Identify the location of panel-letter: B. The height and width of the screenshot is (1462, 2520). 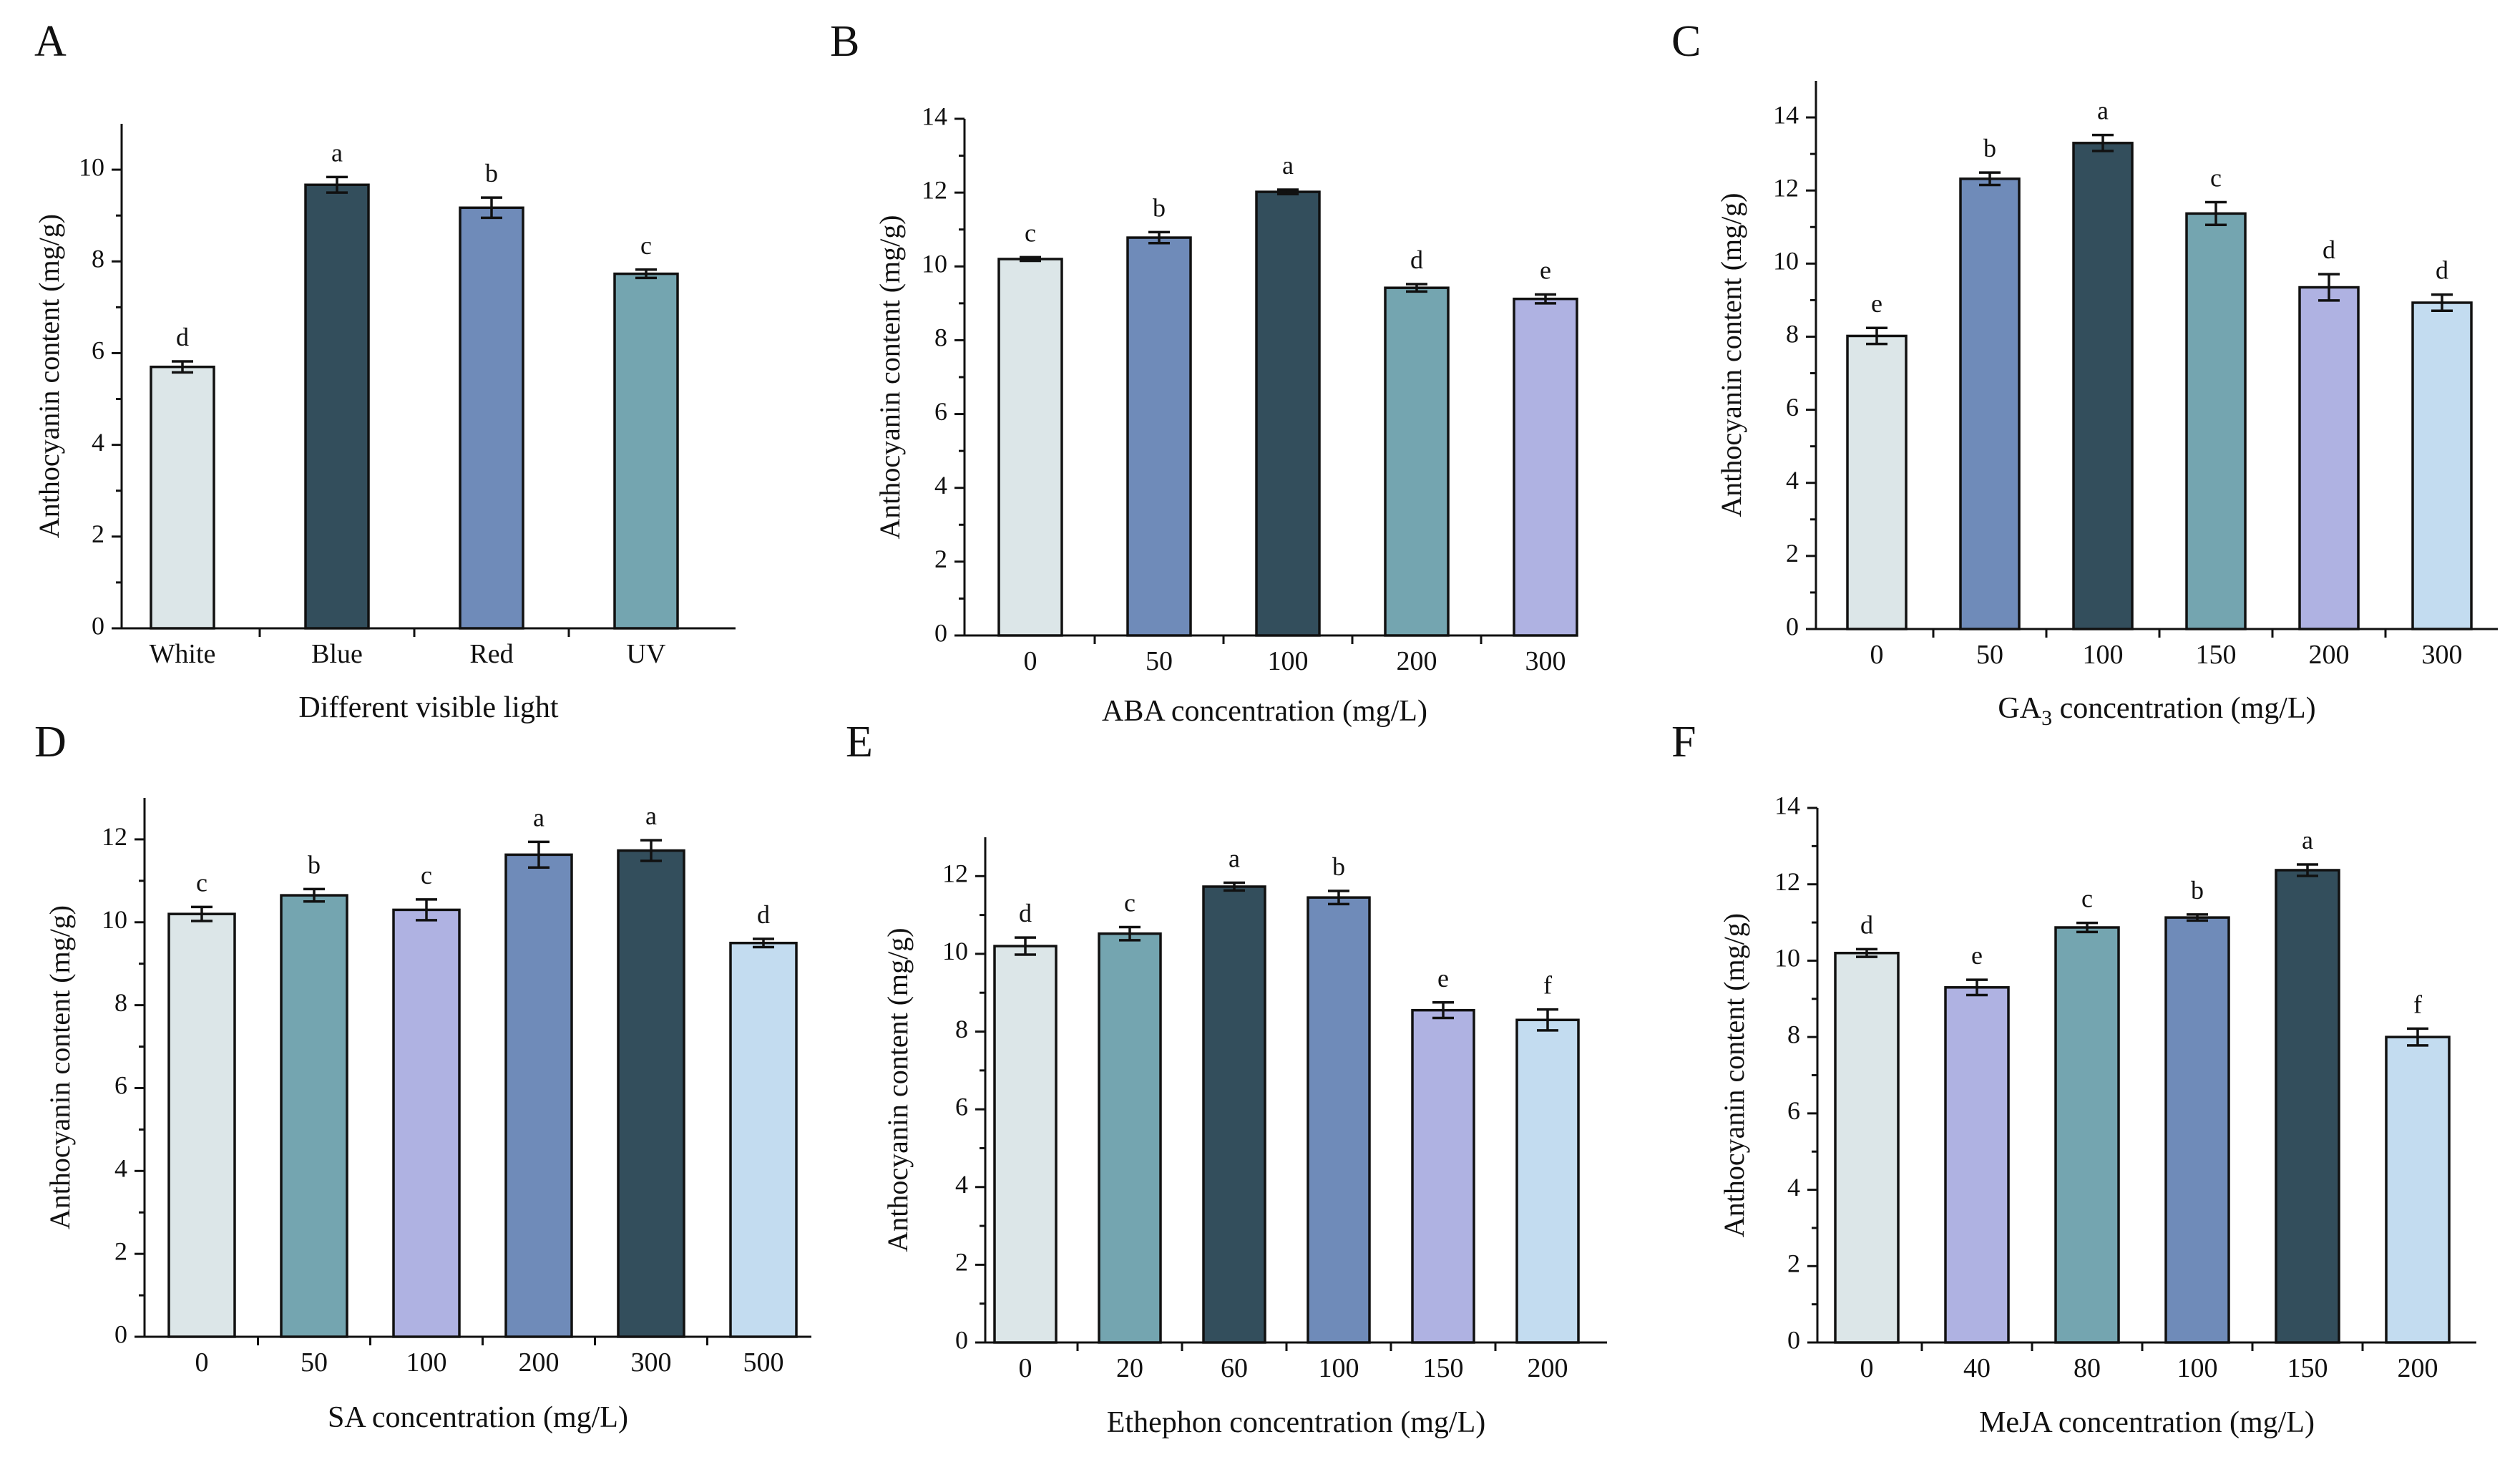
(844, 42).